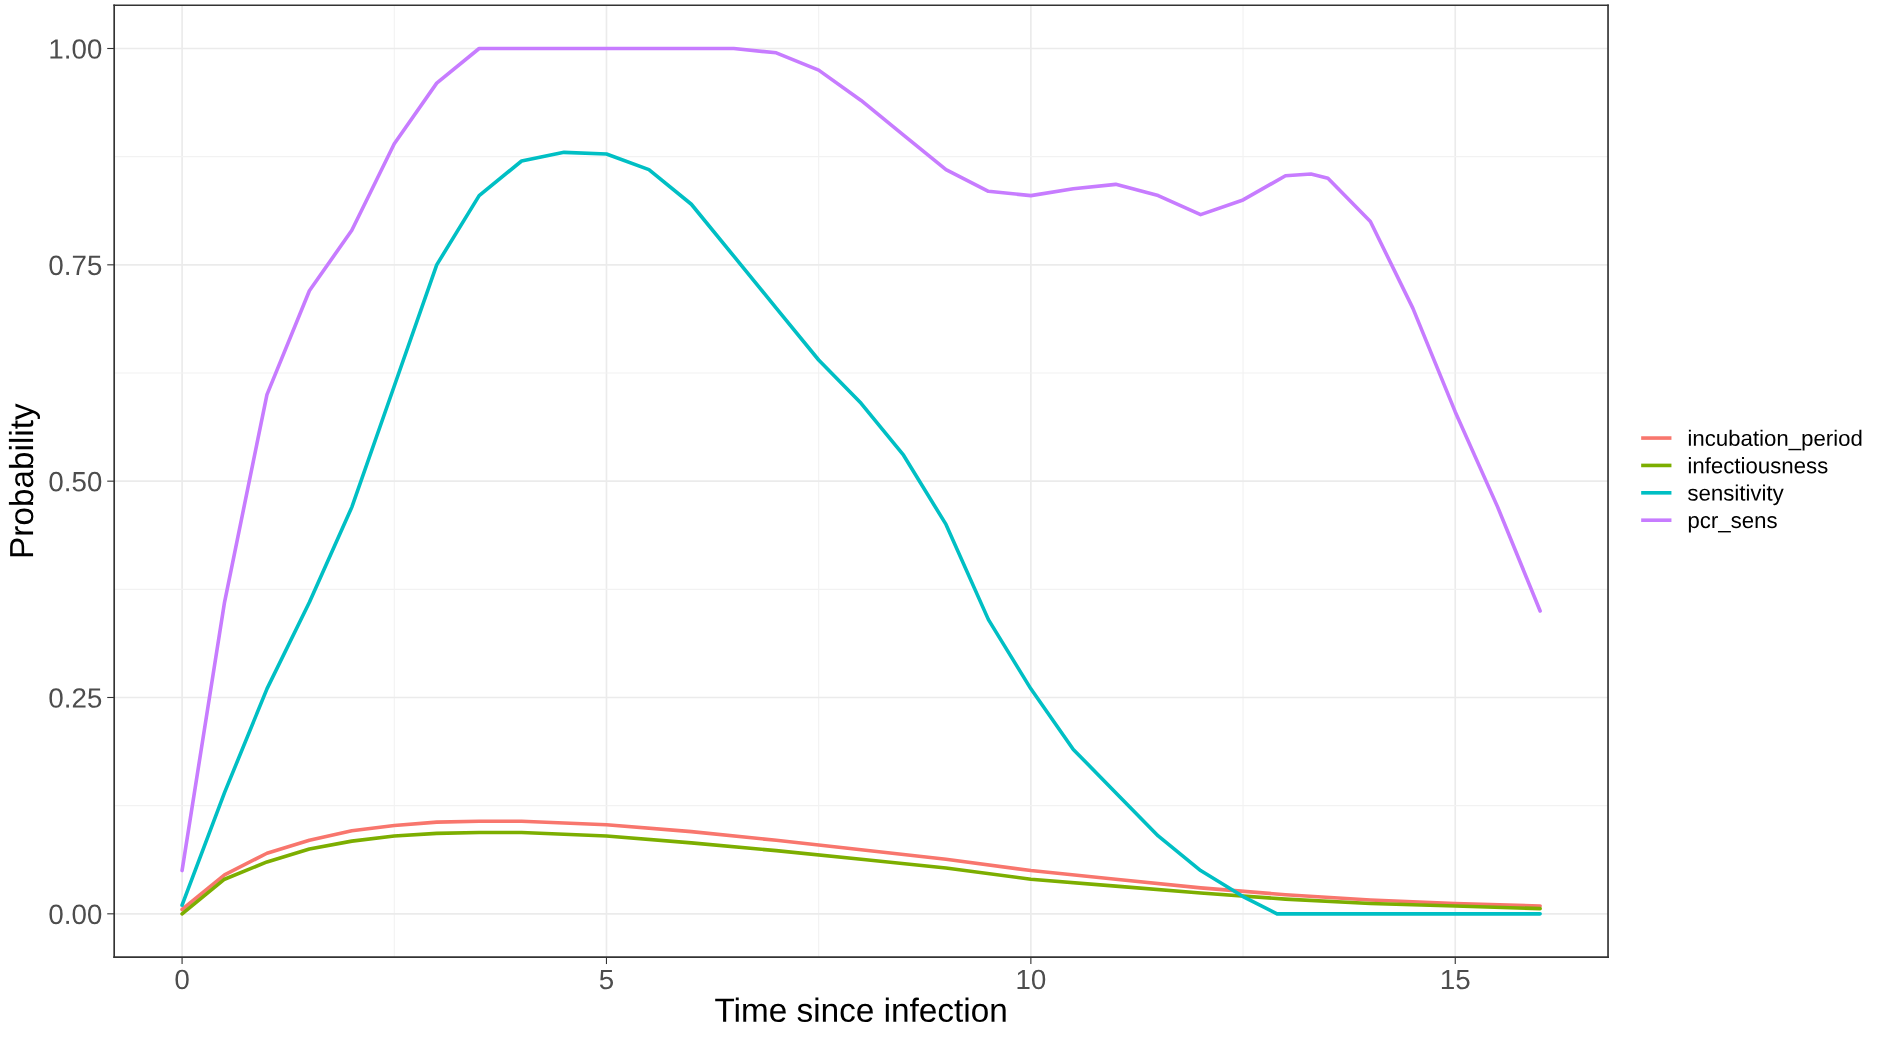 This screenshot has height=1046, width=1903. What do you see at coordinates (1736, 495) in the screenshot?
I see `legend-label: sensitivity` at bounding box center [1736, 495].